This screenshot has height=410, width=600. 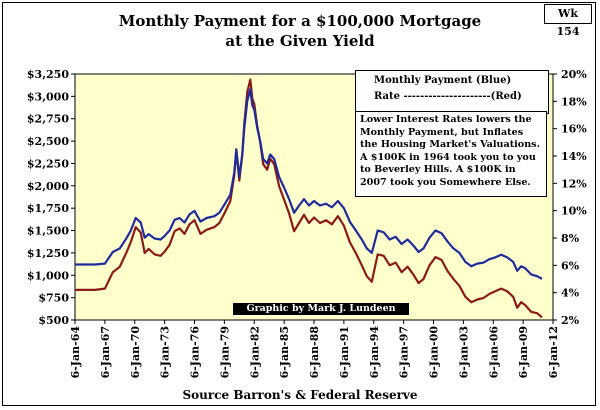 I want to click on right-tick-label: 18%, so click(x=574, y=101).